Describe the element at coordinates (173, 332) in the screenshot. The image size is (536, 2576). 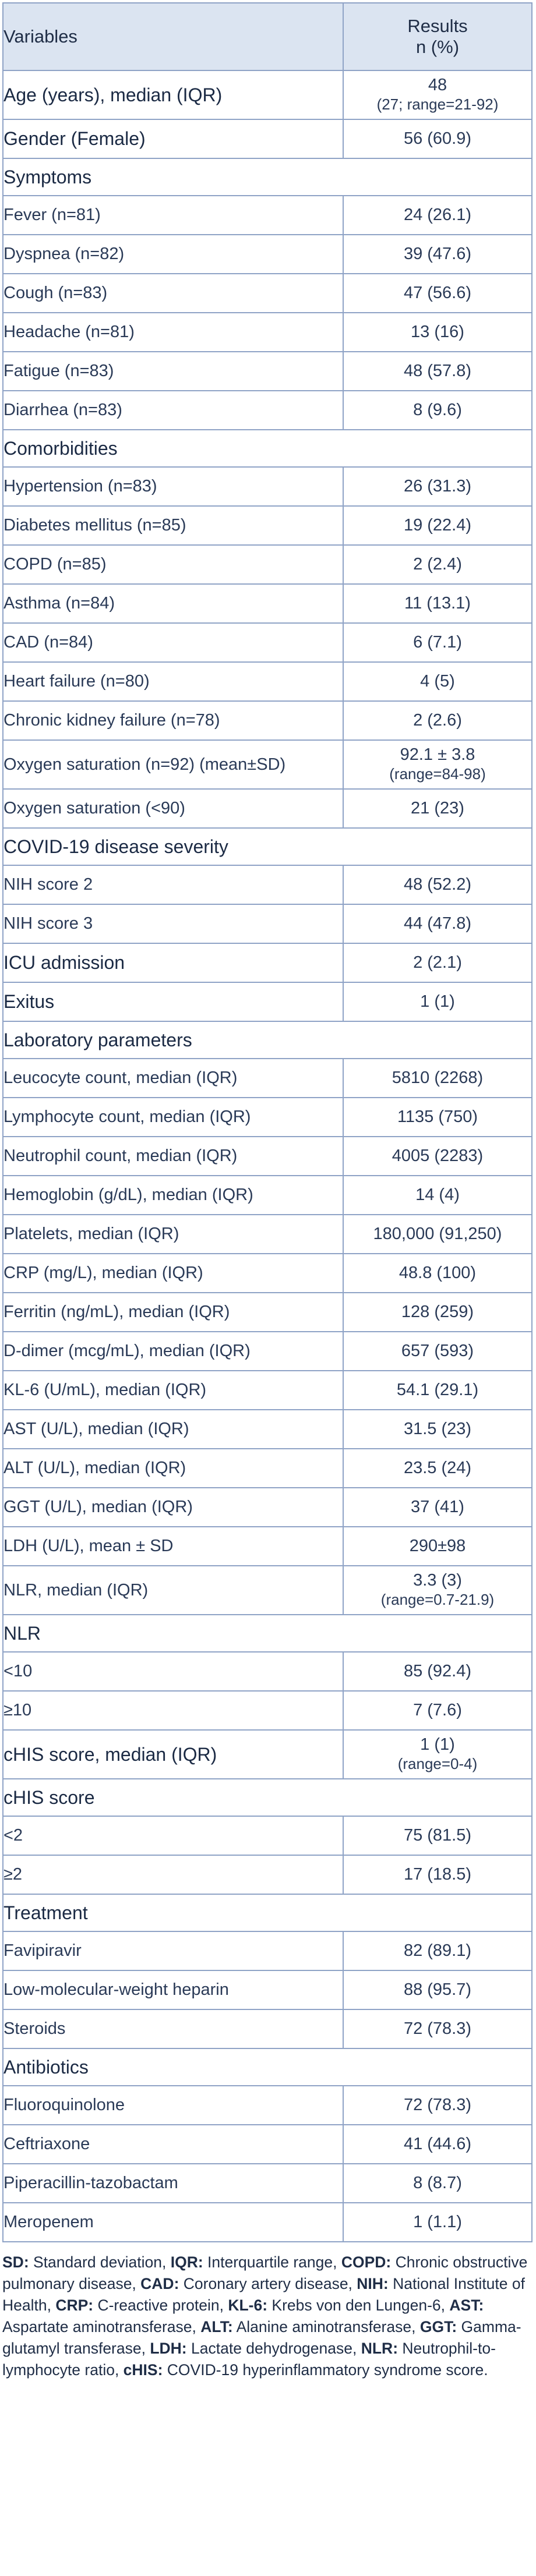
I see `row-label: Headache (n=81)` at that location.